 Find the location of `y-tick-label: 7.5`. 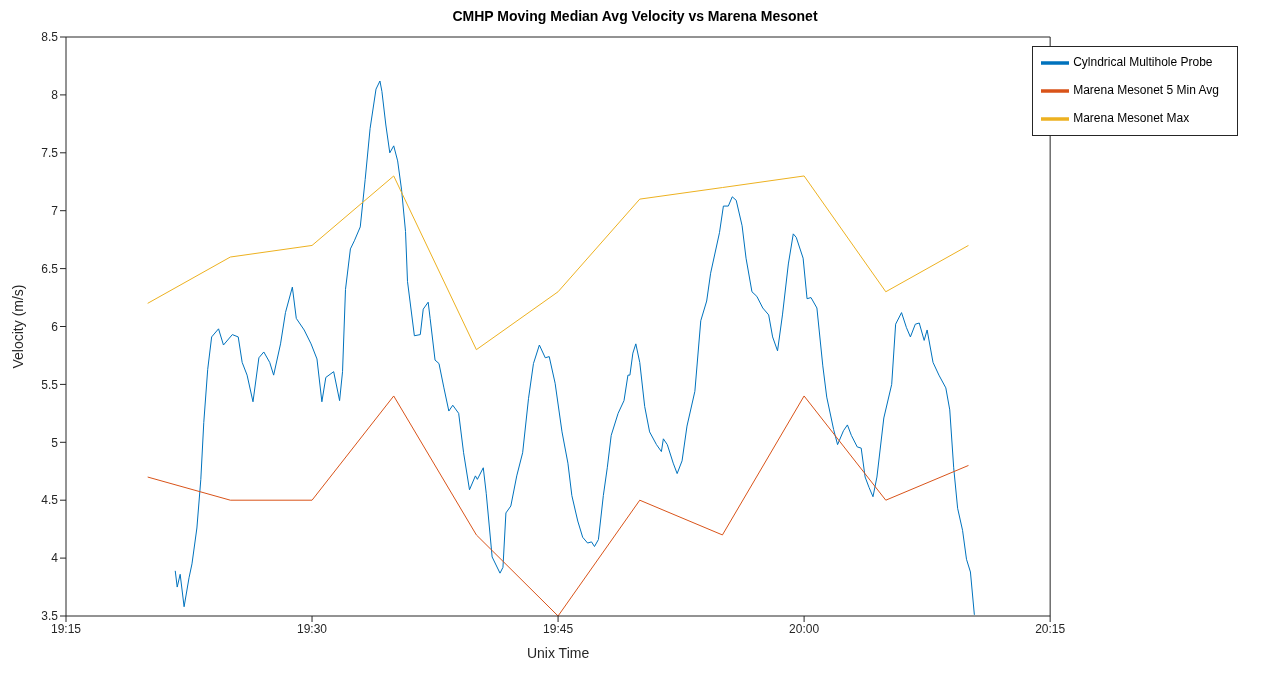

y-tick-label: 7.5 is located at coordinates (50, 153).